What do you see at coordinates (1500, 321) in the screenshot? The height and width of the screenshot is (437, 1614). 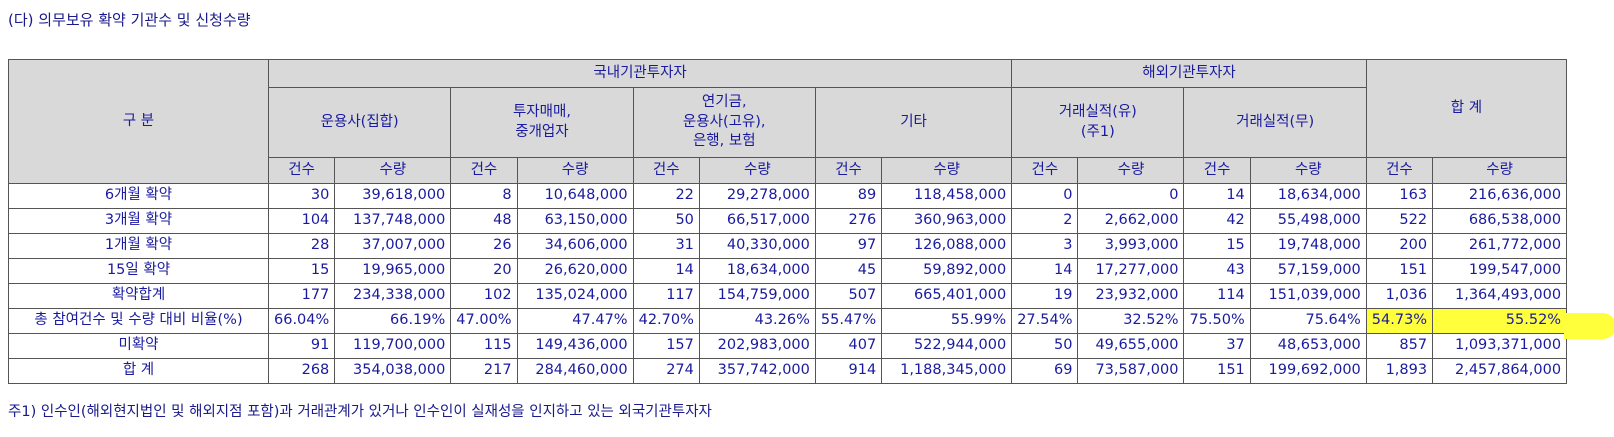 I see `cell-quantity: 55.52%` at bounding box center [1500, 321].